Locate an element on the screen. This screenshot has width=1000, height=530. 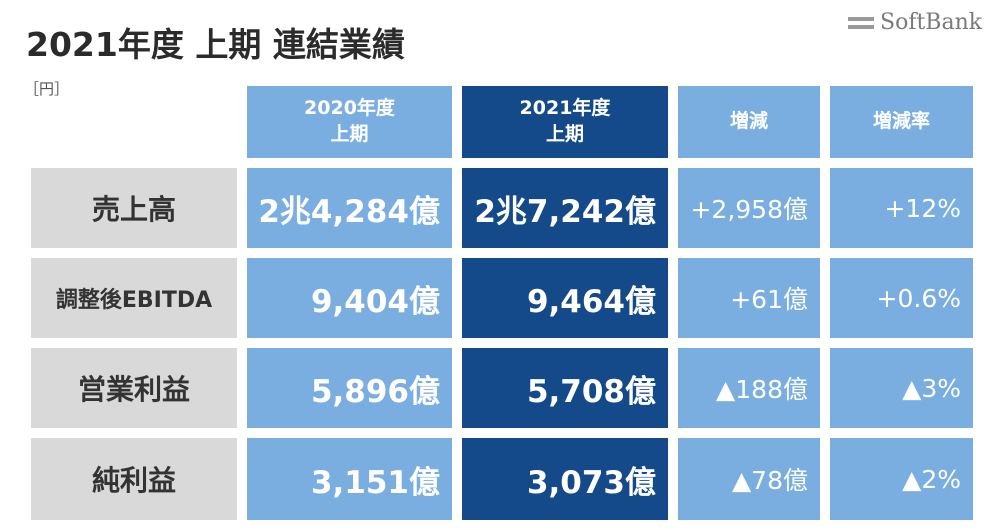
row-label-revenue: 売上高 is located at coordinates (134, 208).